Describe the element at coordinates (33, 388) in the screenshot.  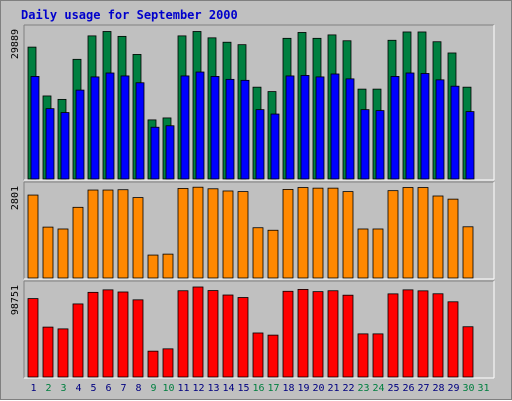
I see `x-tick-label-1: 1` at that location.